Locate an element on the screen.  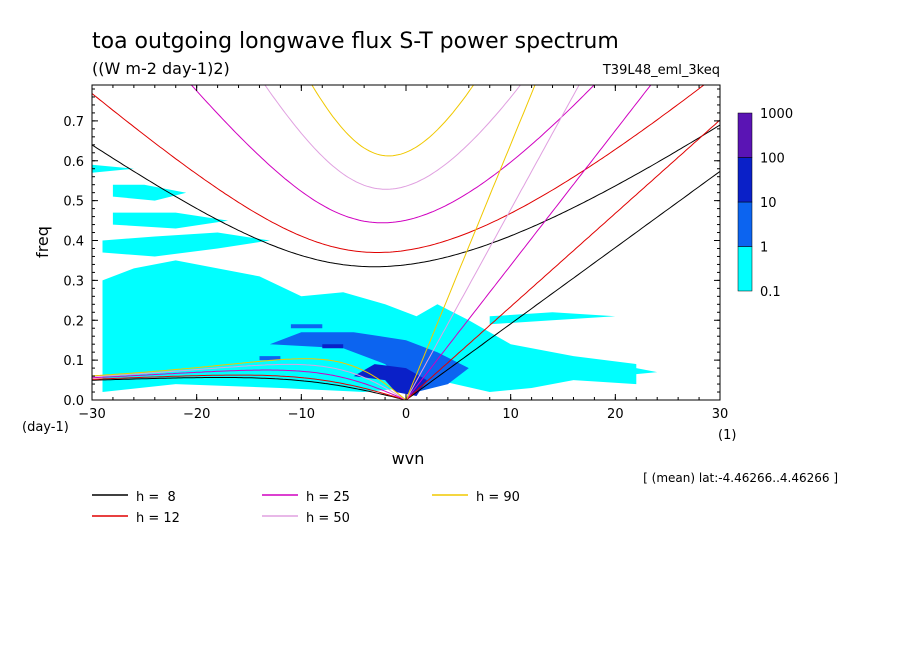
colorbar-label: 100 is located at coordinates (772, 159).